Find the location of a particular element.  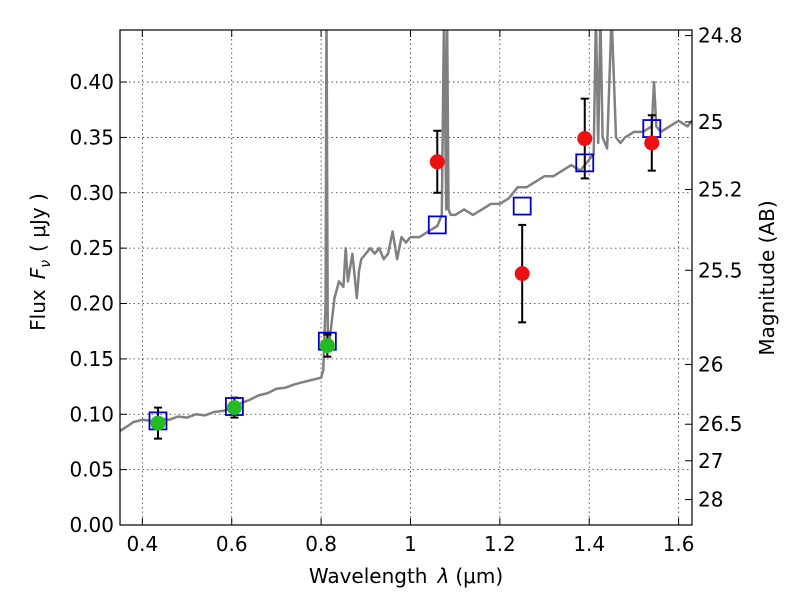

y2-tick-label: 24.8 is located at coordinates (720, 36).